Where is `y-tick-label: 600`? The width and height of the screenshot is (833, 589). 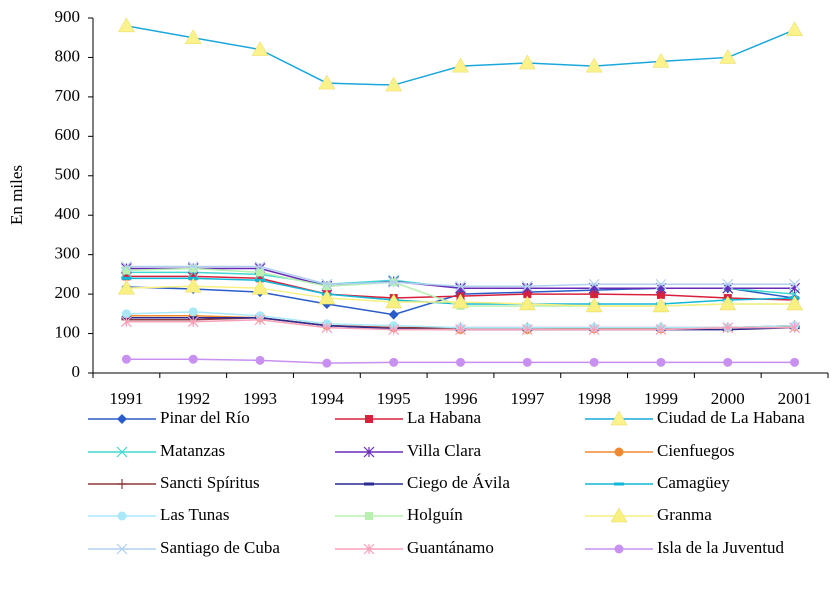
y-tick-label: 600 is located at coordinates (68, 134).